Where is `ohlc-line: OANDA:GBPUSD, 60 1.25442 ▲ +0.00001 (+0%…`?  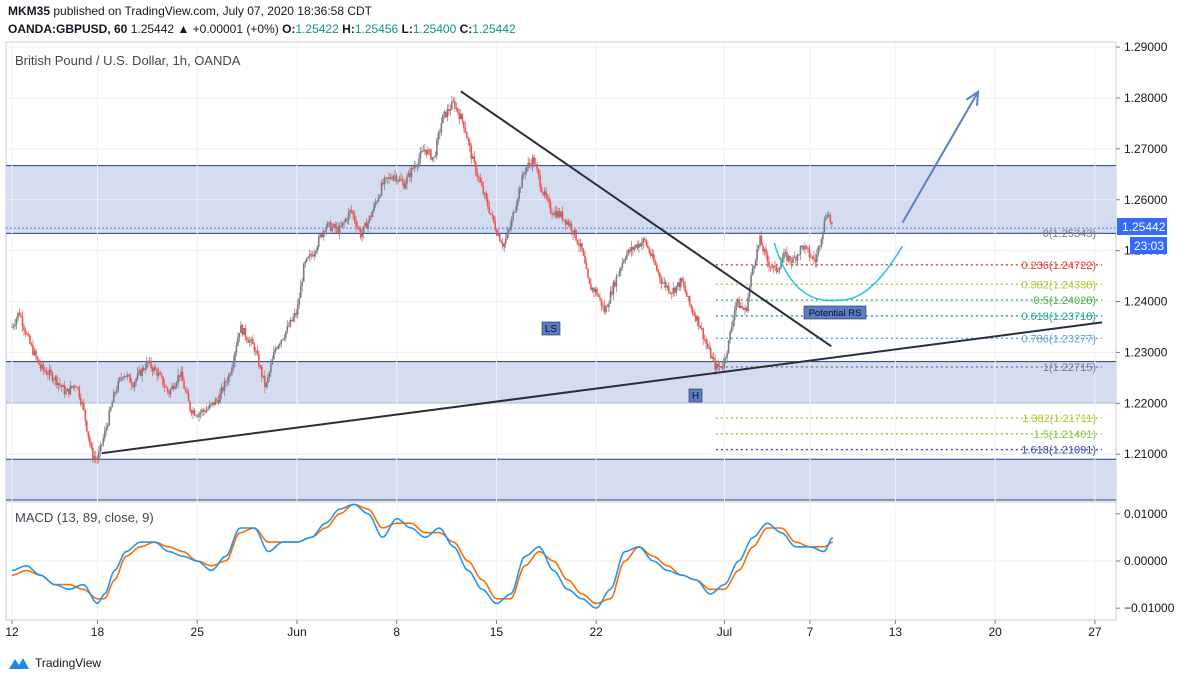 ohlc-line: OANDA:GBPUSD, 60 1.25442 ▲ +0.00001 (+0%… is located at coordinates (262, 29).